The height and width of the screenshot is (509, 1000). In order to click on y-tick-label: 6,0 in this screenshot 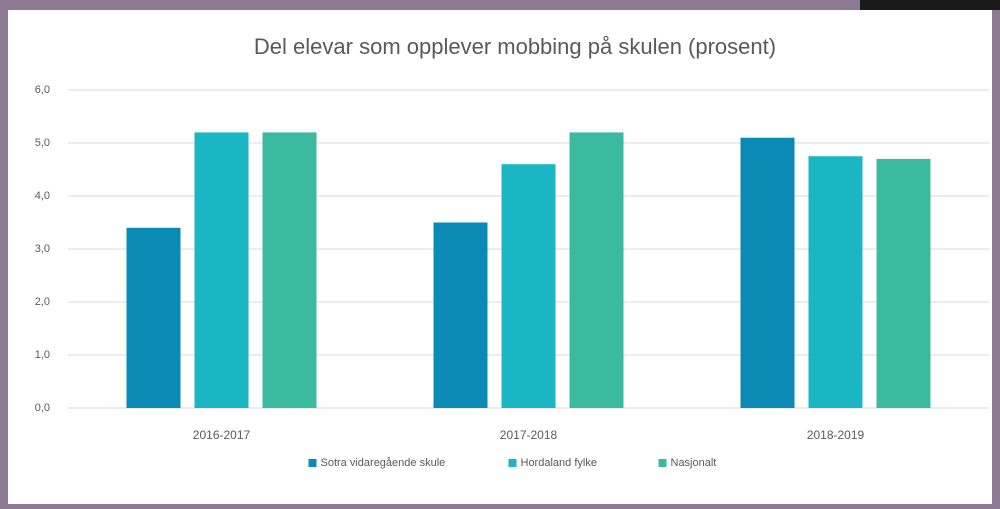, I will do `click(42, 90)`.